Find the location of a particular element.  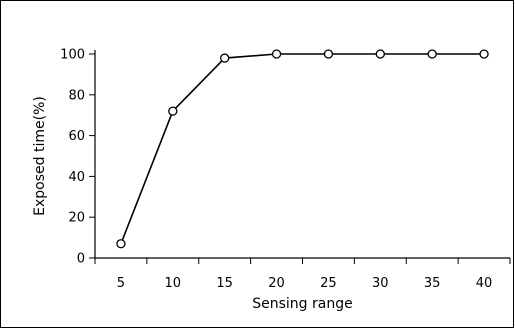

x-axis-ticks: 5 10 15 20 25 30 35 40 is located at coordinates (302, 274).